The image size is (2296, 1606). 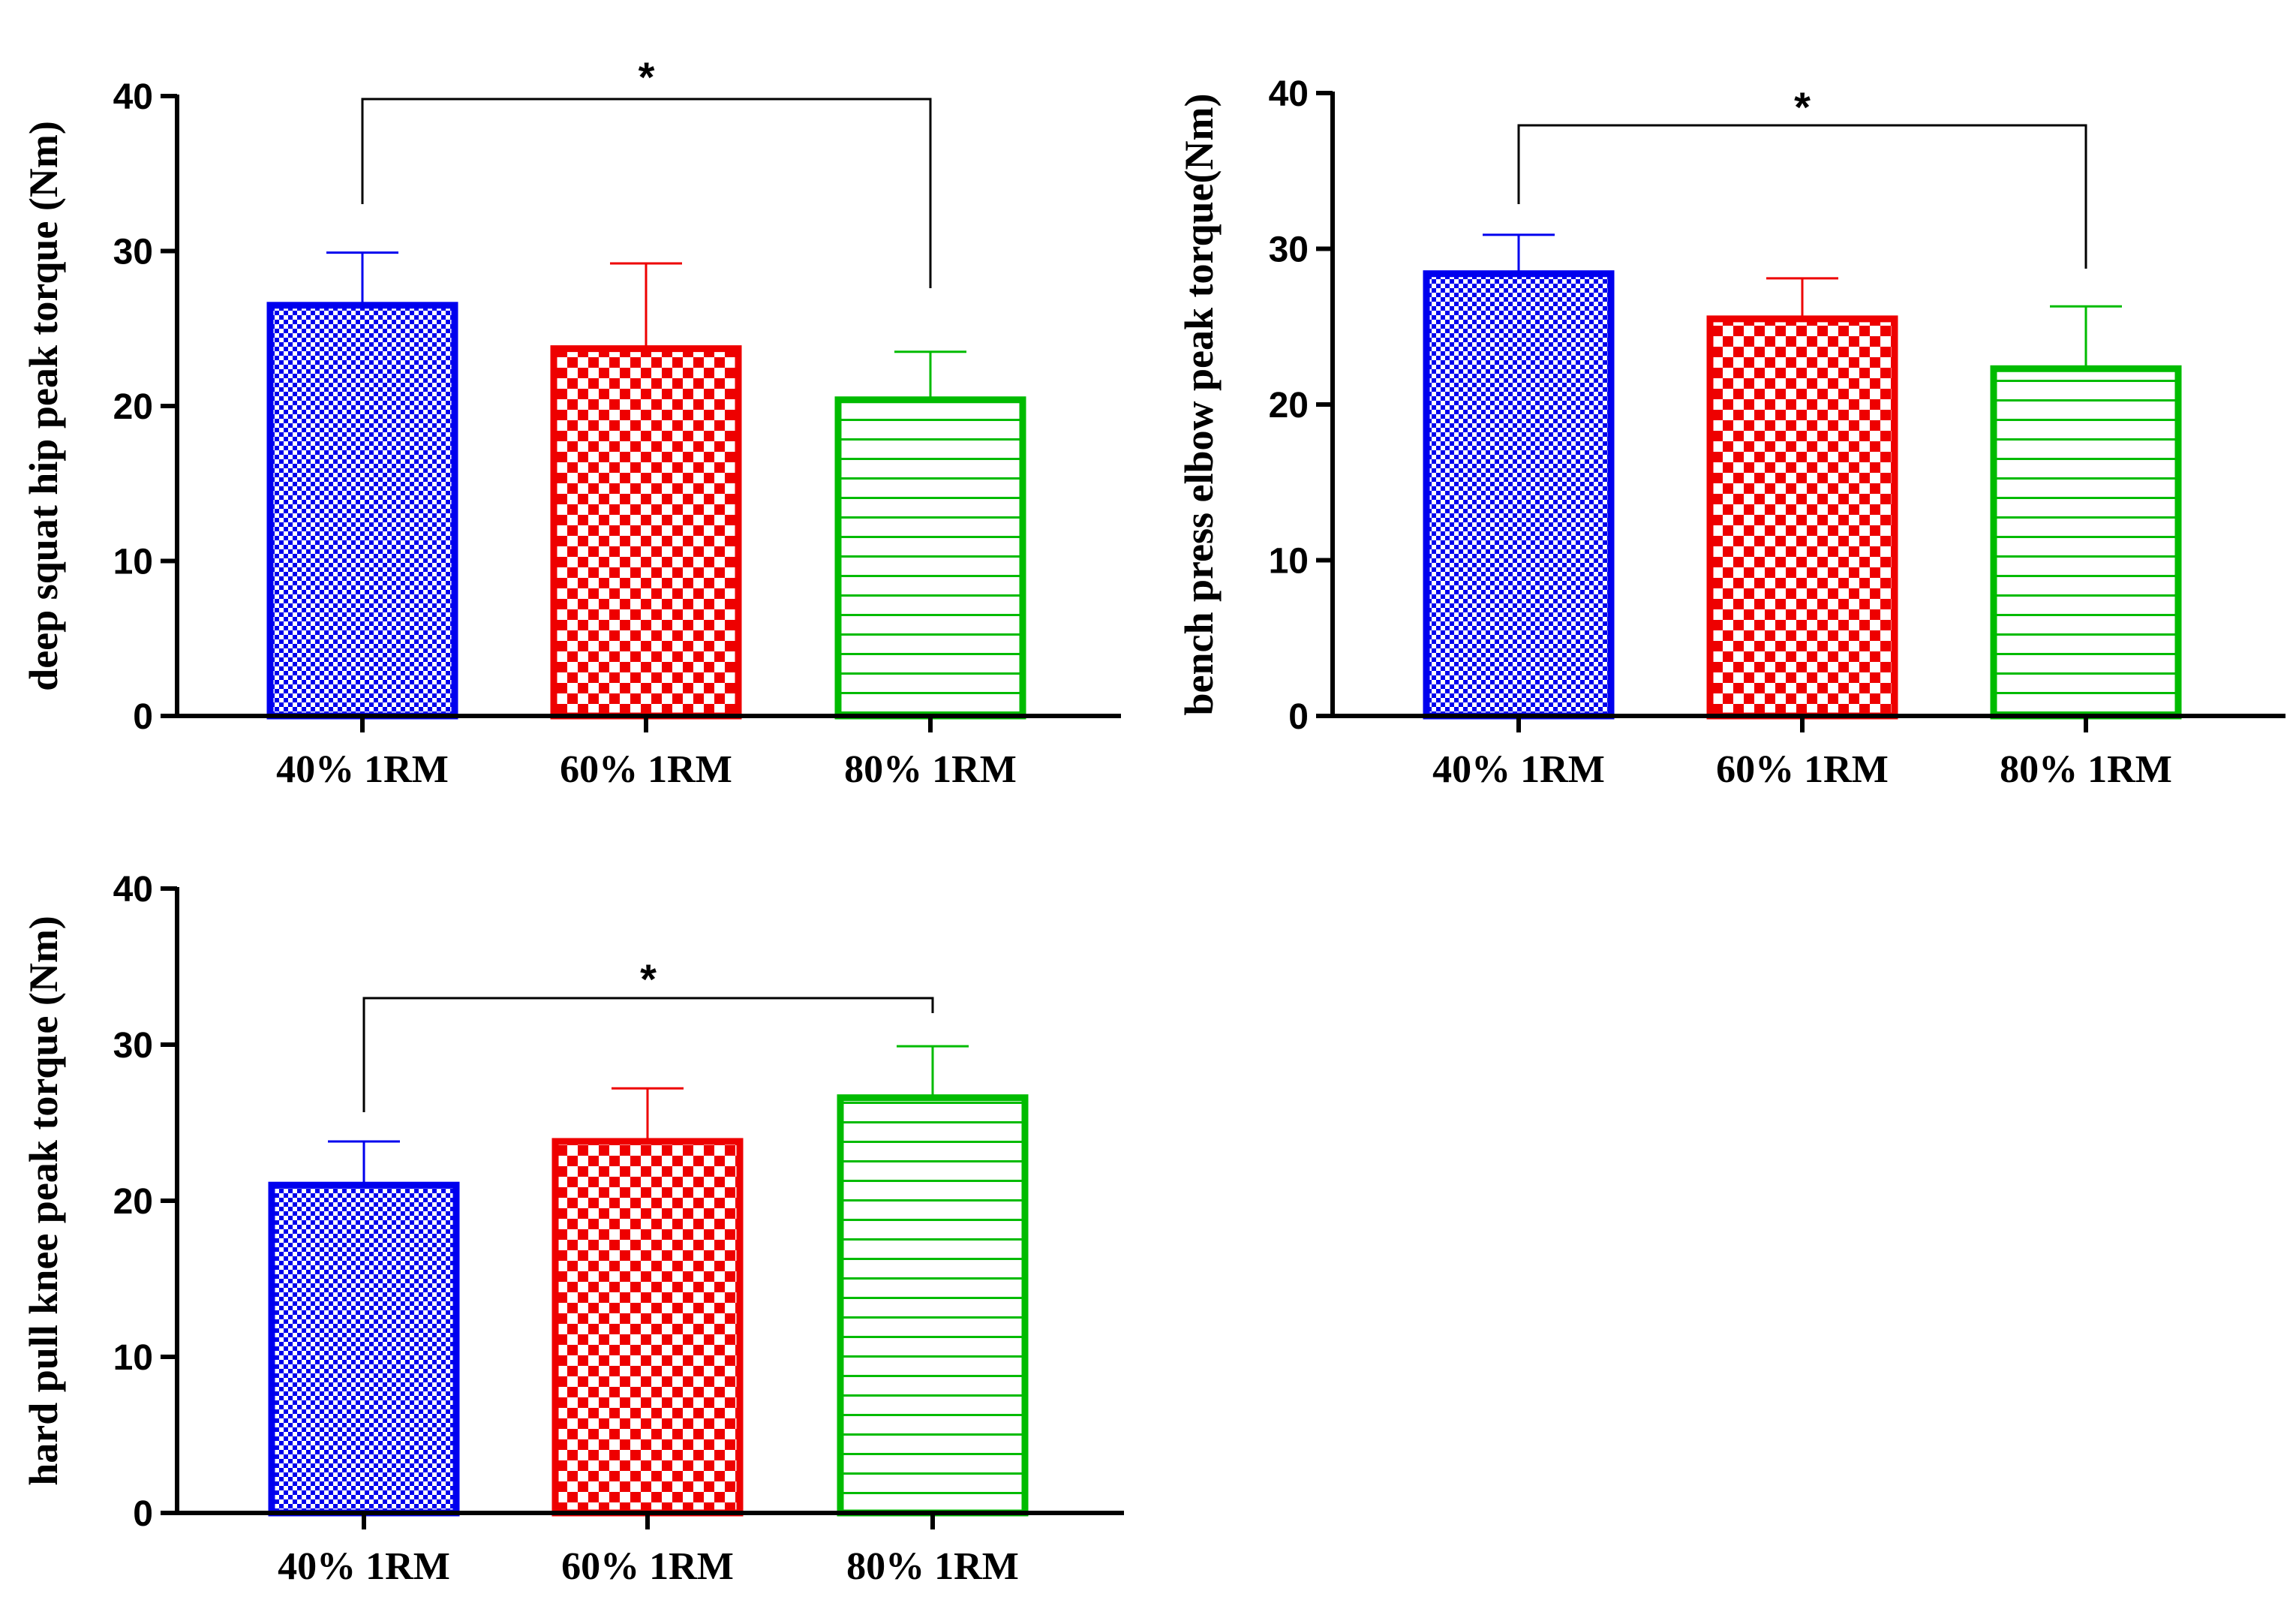 What do you see at coordinates (1199, 404) in the screenshot?
I see `y-axis-title: bench press elbow peak torque(Nm)` at bounding box center [1199, 404].